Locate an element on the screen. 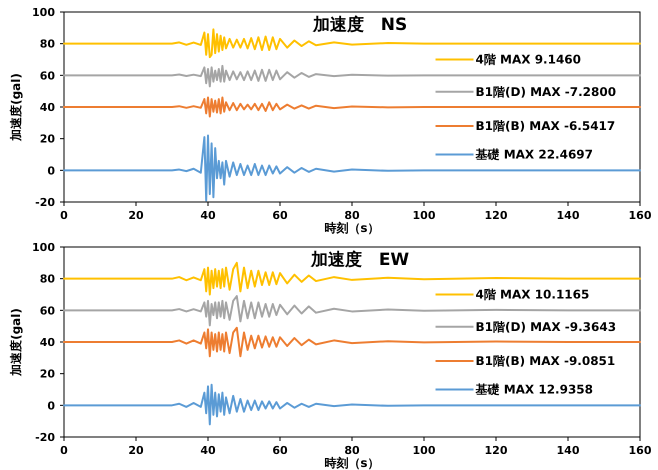  legend-label: 基礎 MAX 22.4697 is located at coordinates (534, 155).